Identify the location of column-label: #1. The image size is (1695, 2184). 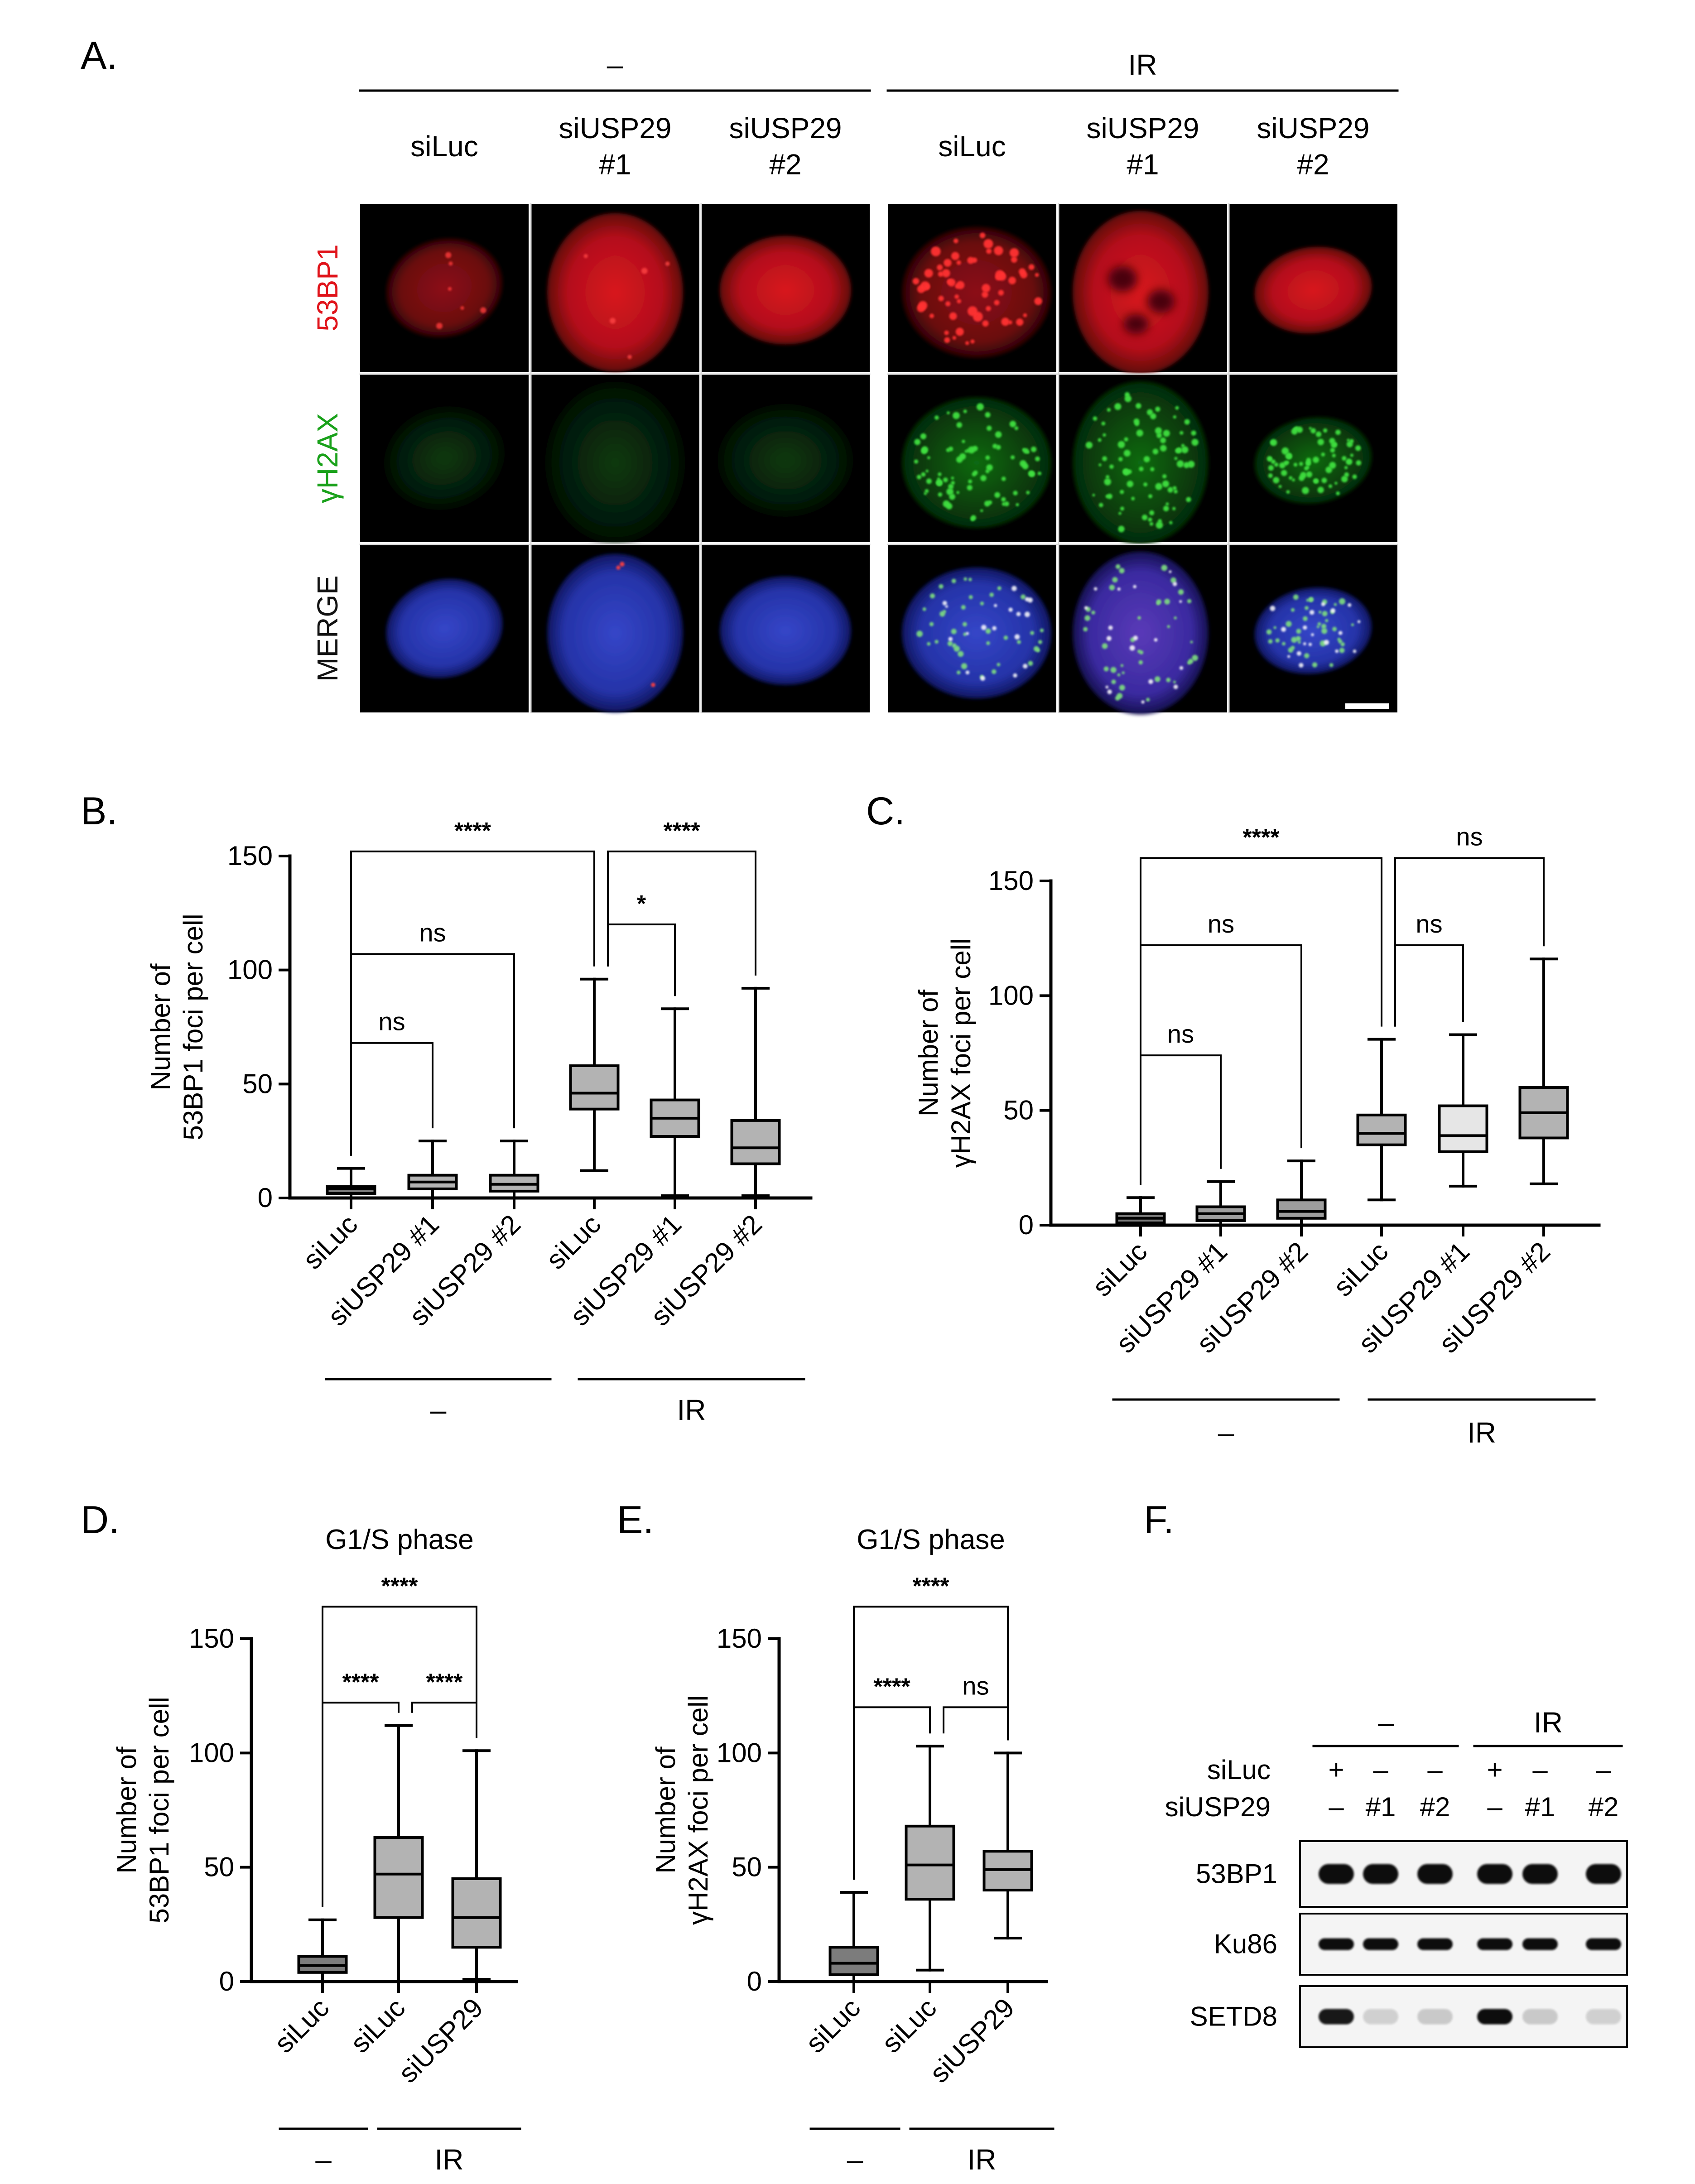
(615, 164).